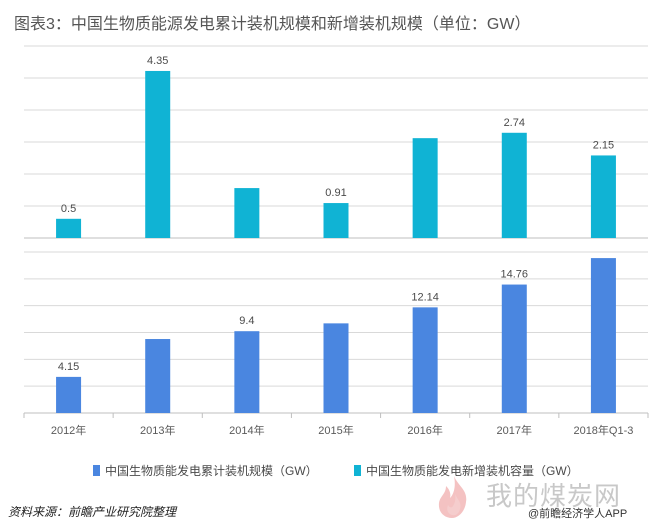  What do you see at coordinates (330, 472) in the screenshot?
I see `legend: 中国生物质能发电累计装机规模（GW） 中国生物质能发电新增装机容量（GW）` at bounding box center [330, 472].